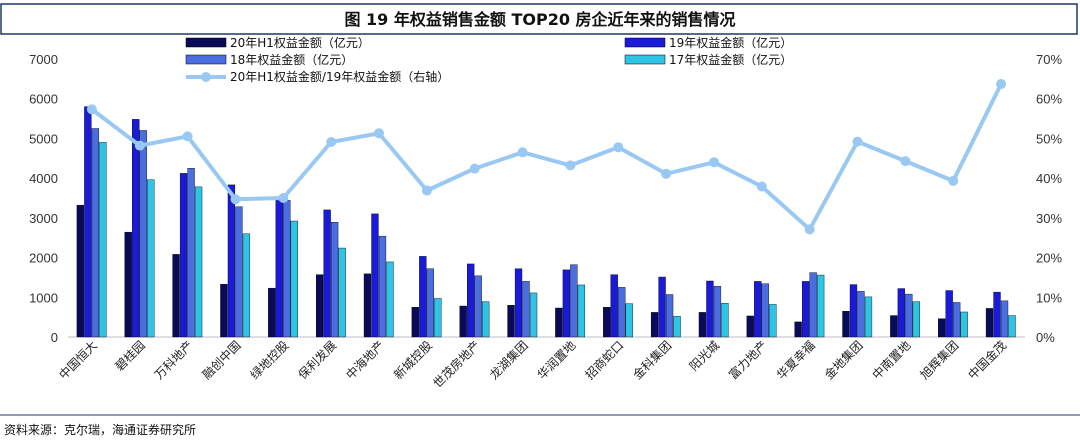 This screenshot has height=442, width=1080. I want to click on x-category-label: 万科地产, so click(174, 360).